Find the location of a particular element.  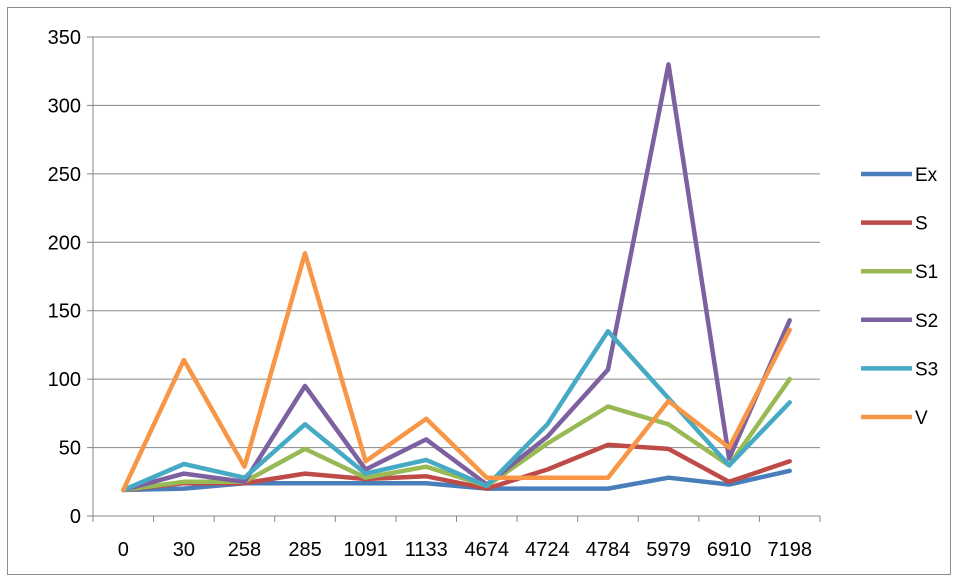

legend: Ex S S1 S2 S3 V is located at coordinates (899, 297).